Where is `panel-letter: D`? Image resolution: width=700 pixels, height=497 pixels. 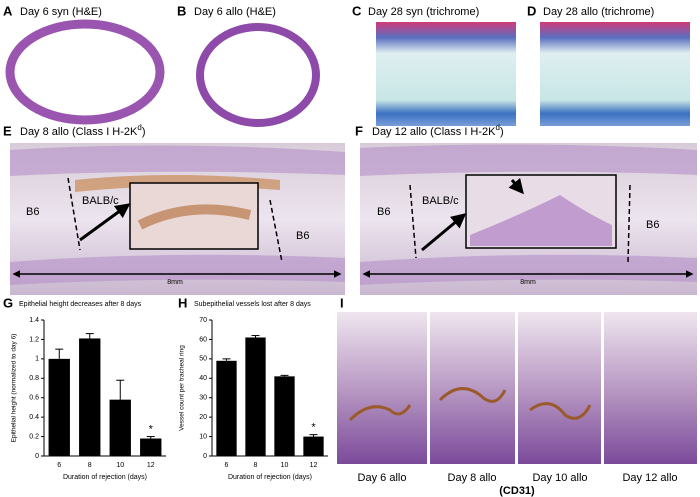
panel-letter: D is located at coordinates (531, 10).